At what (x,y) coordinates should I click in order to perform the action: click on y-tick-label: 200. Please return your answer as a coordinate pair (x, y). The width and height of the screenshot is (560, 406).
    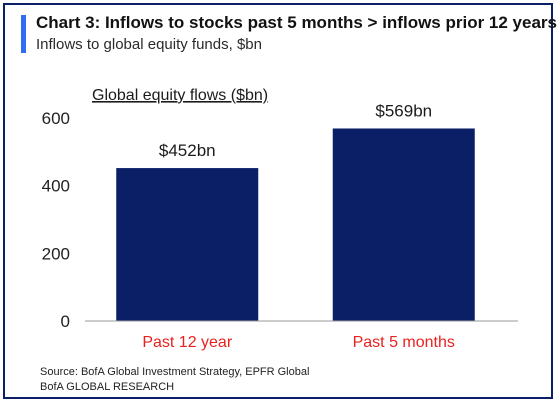
    Looking at the image, I should click on (56, 253).